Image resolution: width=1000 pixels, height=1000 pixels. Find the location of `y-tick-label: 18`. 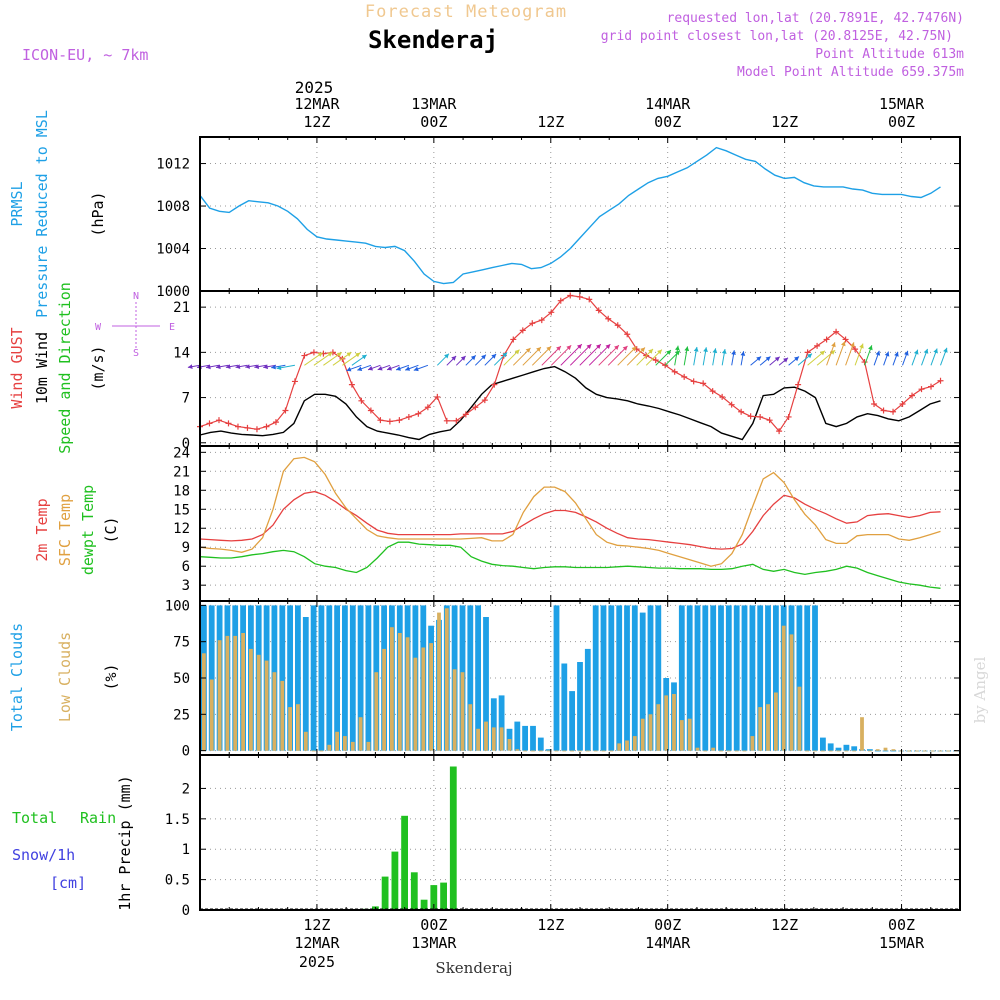

y-tick-label: 18 is located at coordinates (181, 491).